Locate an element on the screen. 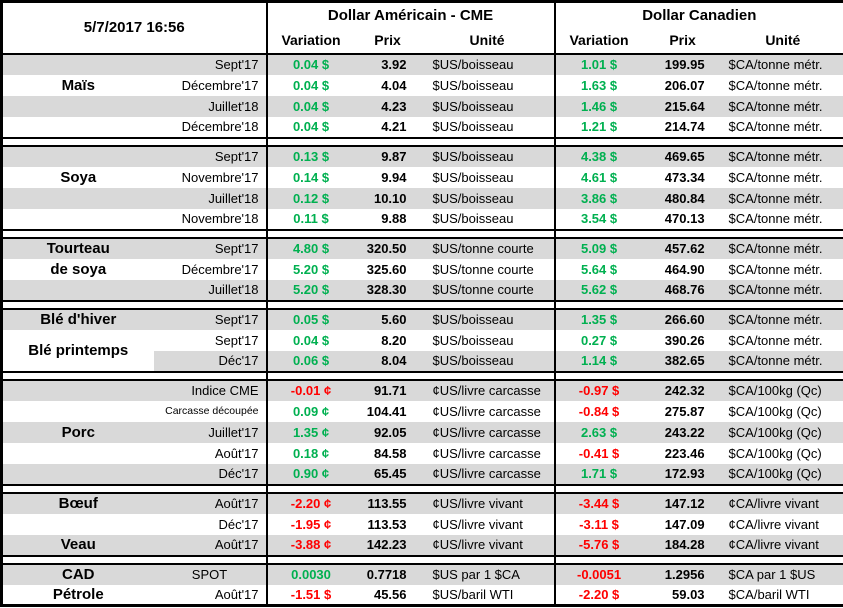  us-unit-cell: $US par 1 $CA is located at coordinates (488, 574).